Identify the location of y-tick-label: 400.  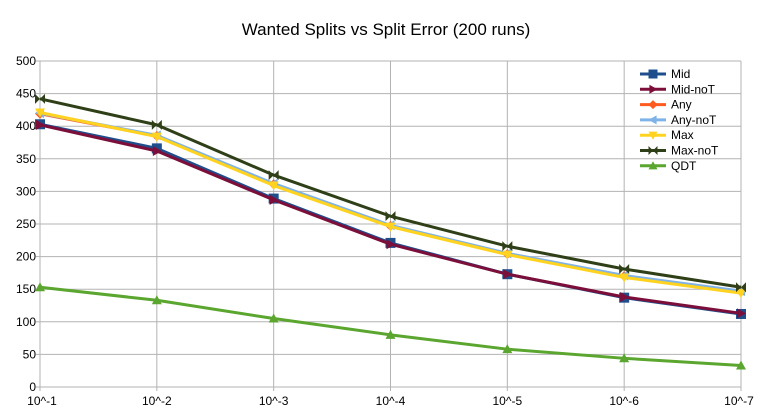
(26, 126).